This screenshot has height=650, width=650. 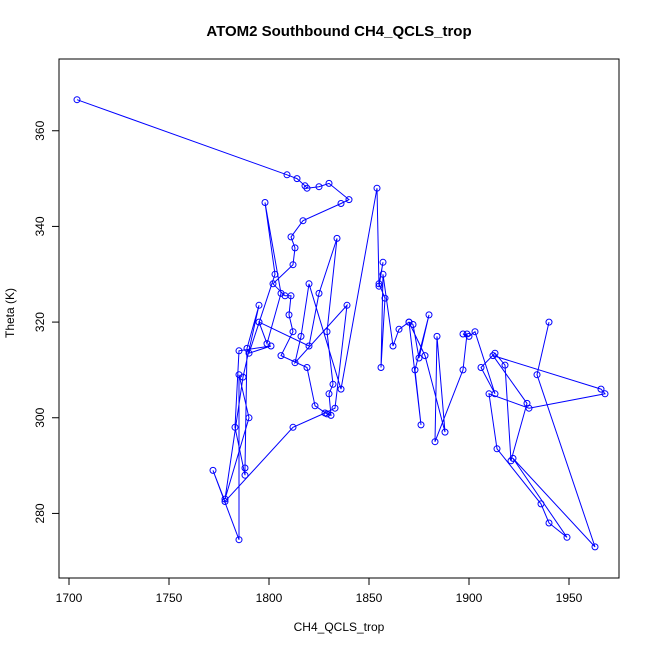 What do you see at coordinates (169, 598) in the screenshot?
I see `x-tick-label: 1750` at bounding box center [169, 598].